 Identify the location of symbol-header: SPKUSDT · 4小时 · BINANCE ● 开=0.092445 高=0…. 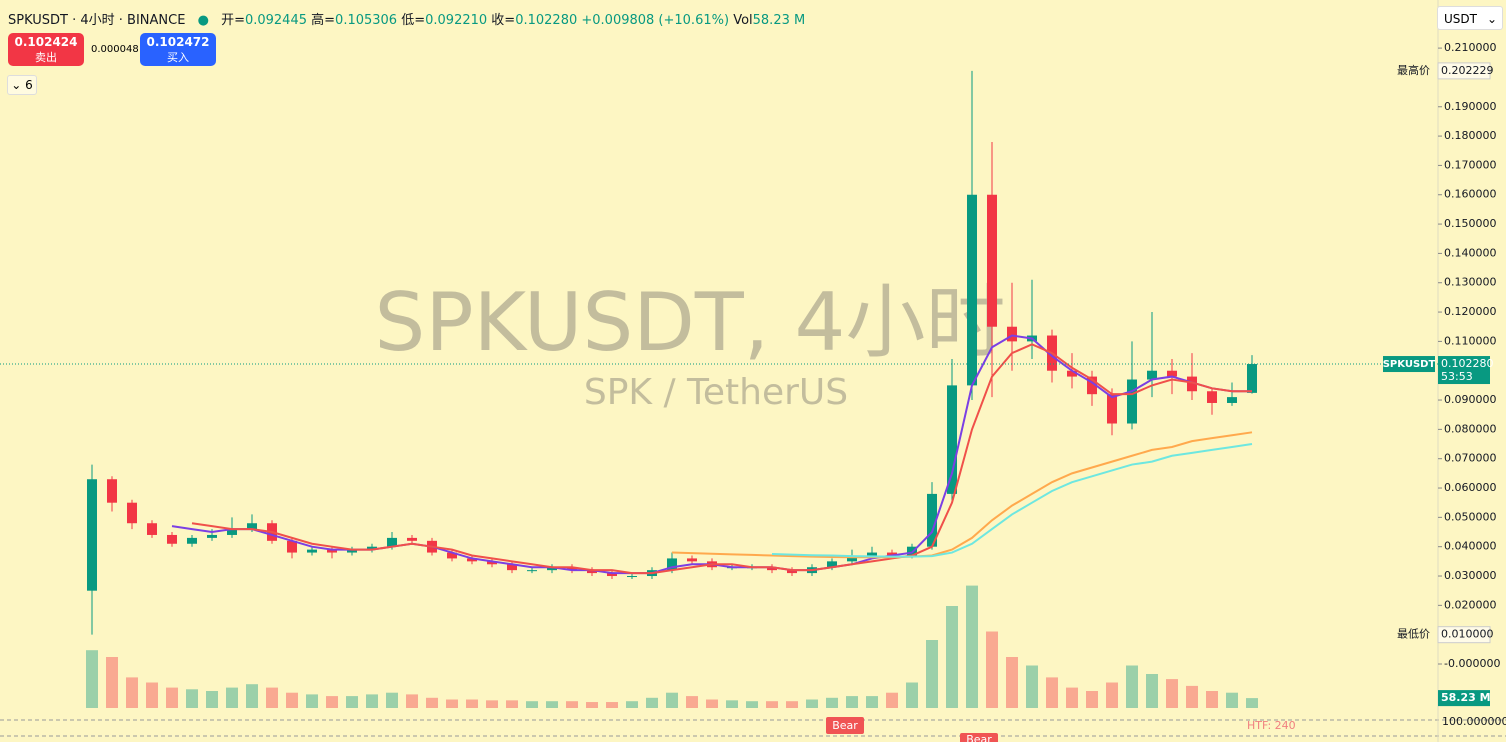
(407, 20).